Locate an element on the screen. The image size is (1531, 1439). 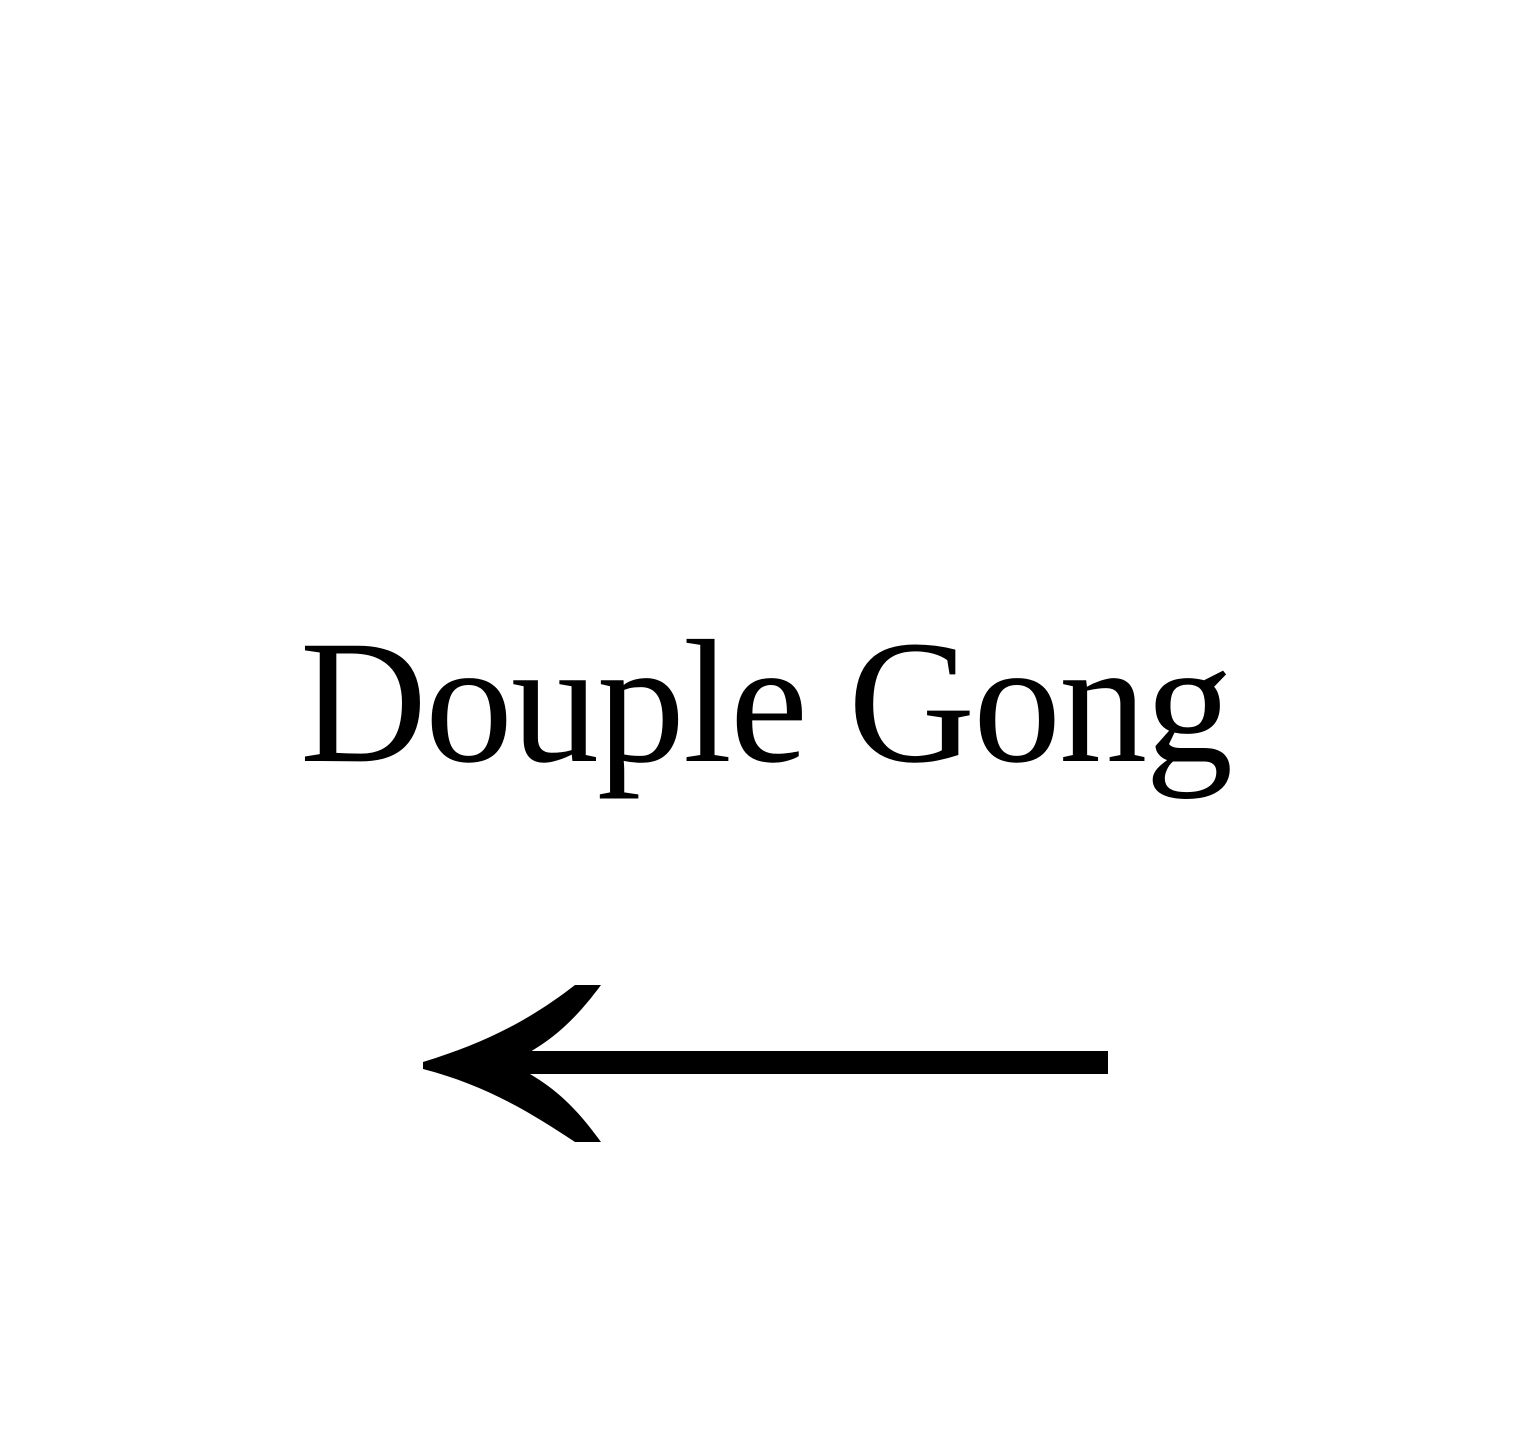
arrow-head is located at coordinates (512, 1063).